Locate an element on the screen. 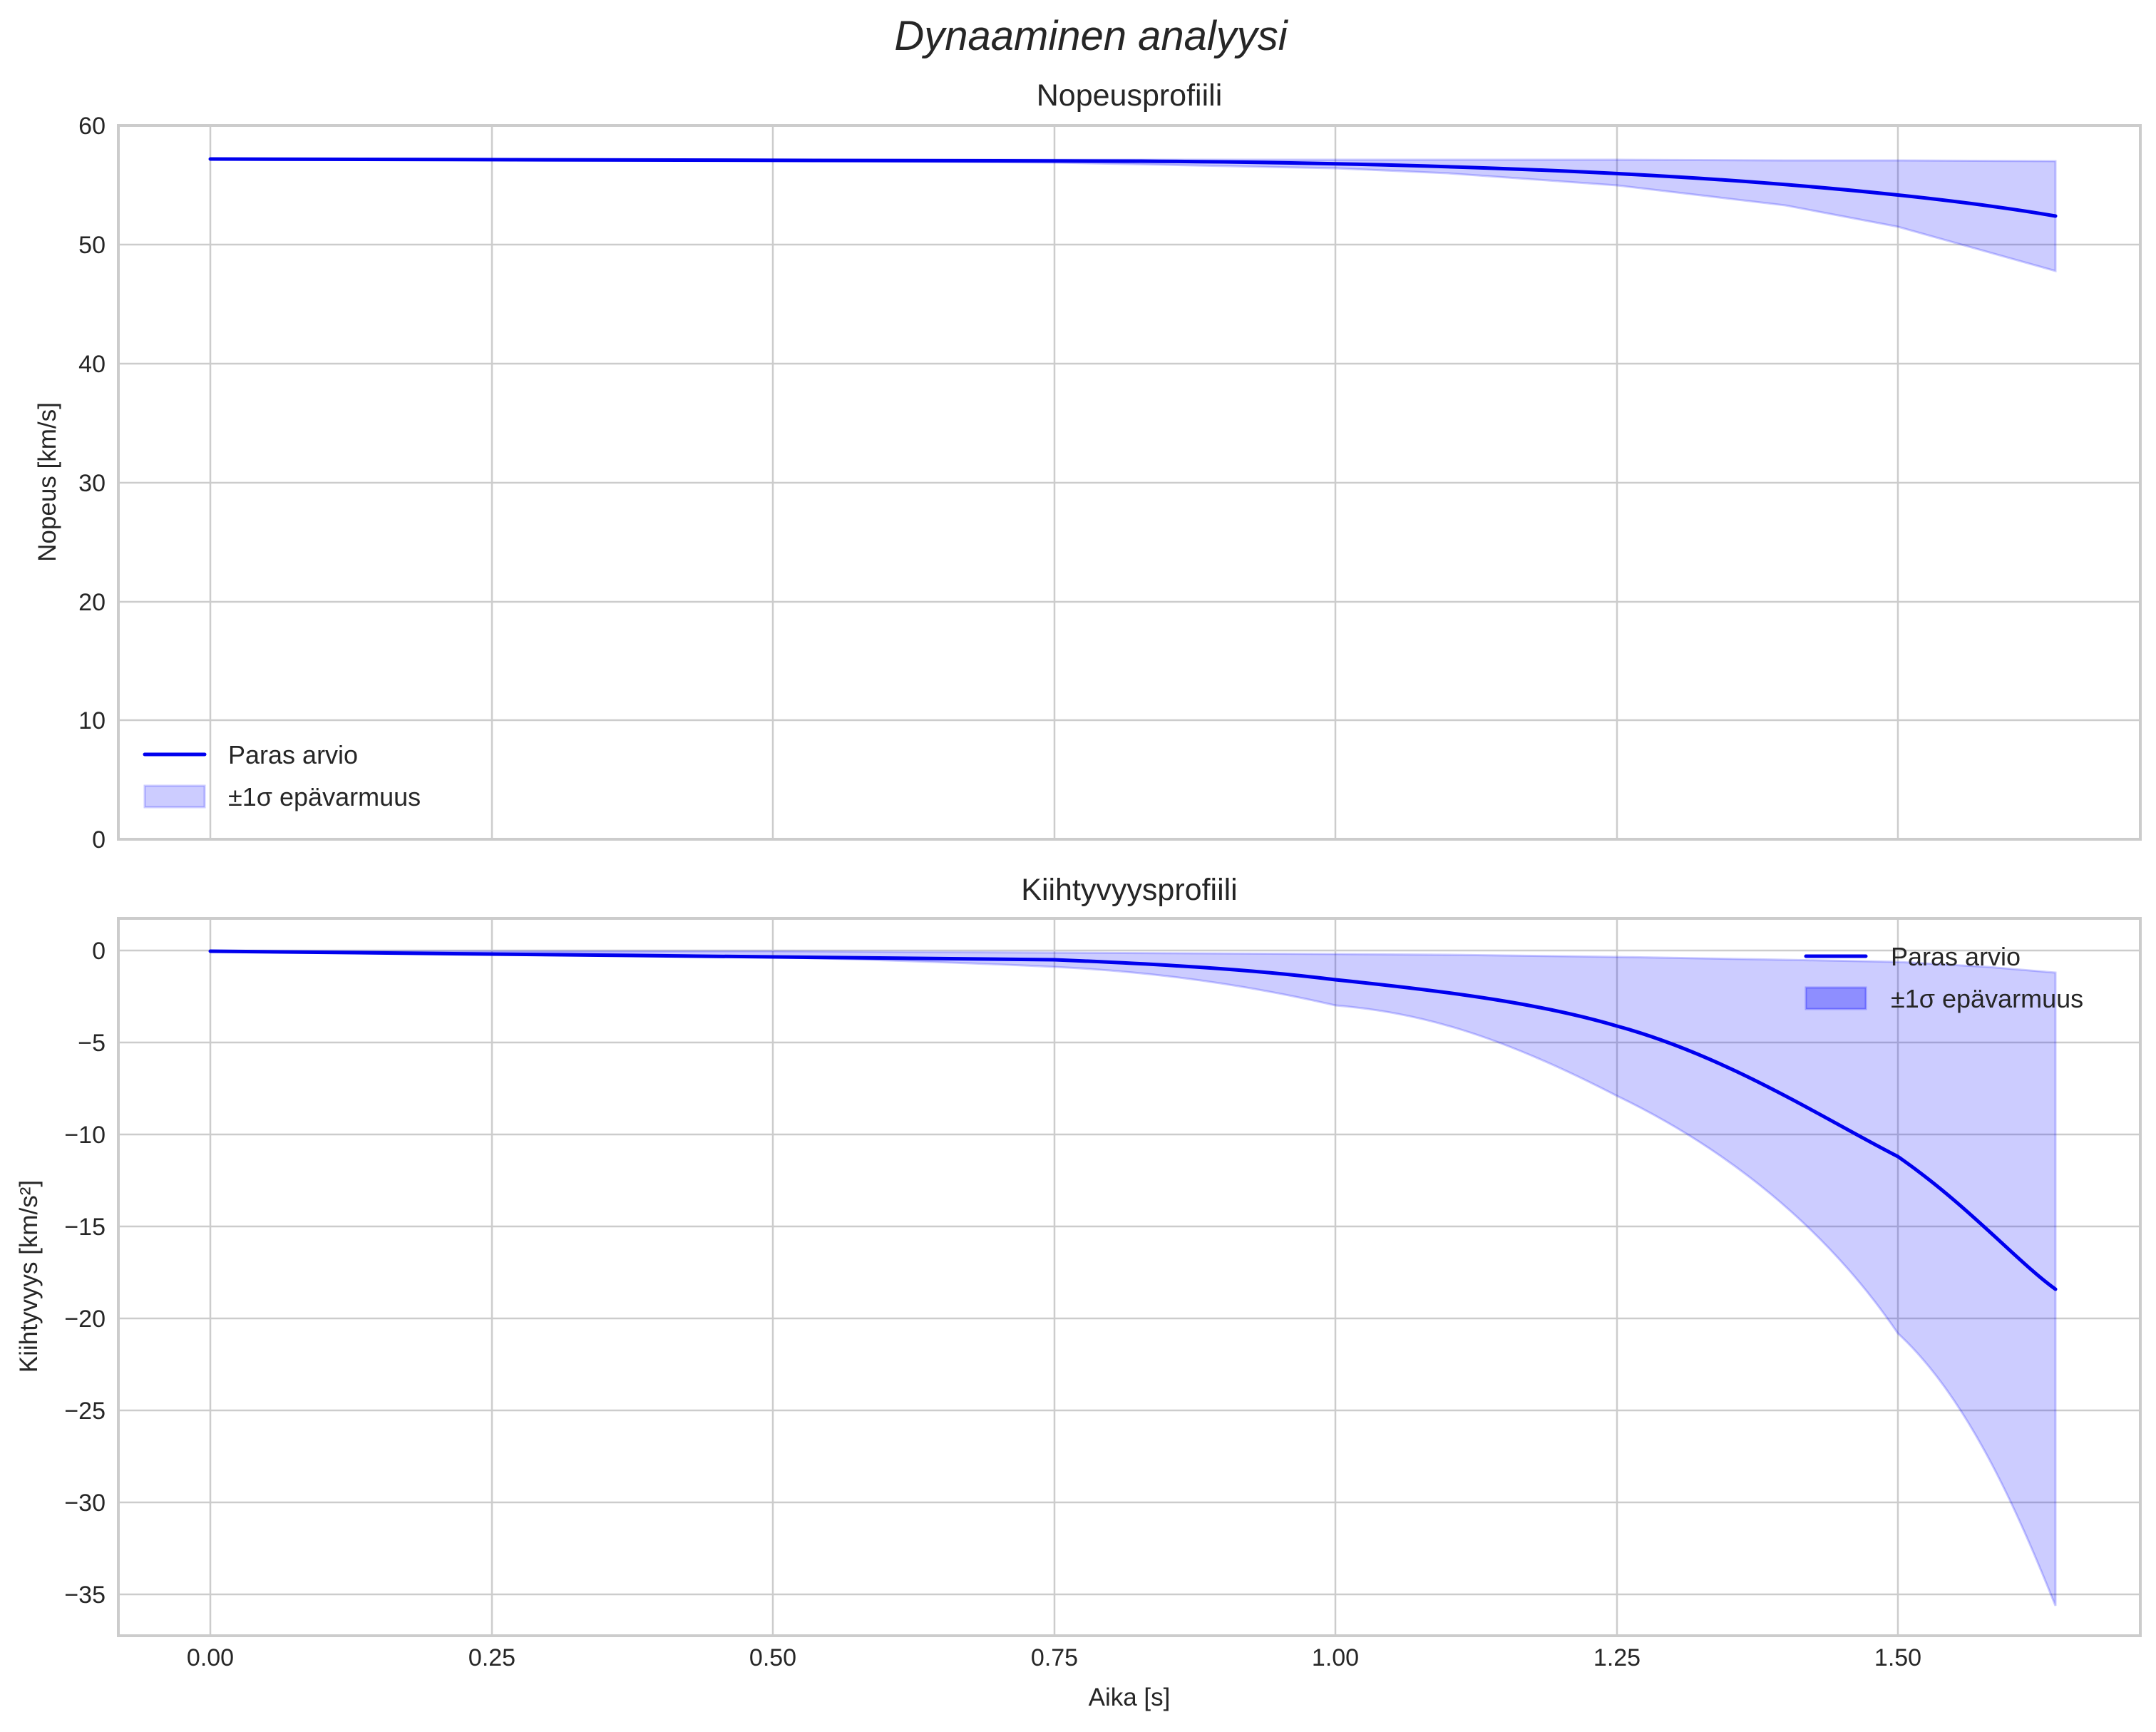  ytick: 60 is located at coordinates (92, 126).